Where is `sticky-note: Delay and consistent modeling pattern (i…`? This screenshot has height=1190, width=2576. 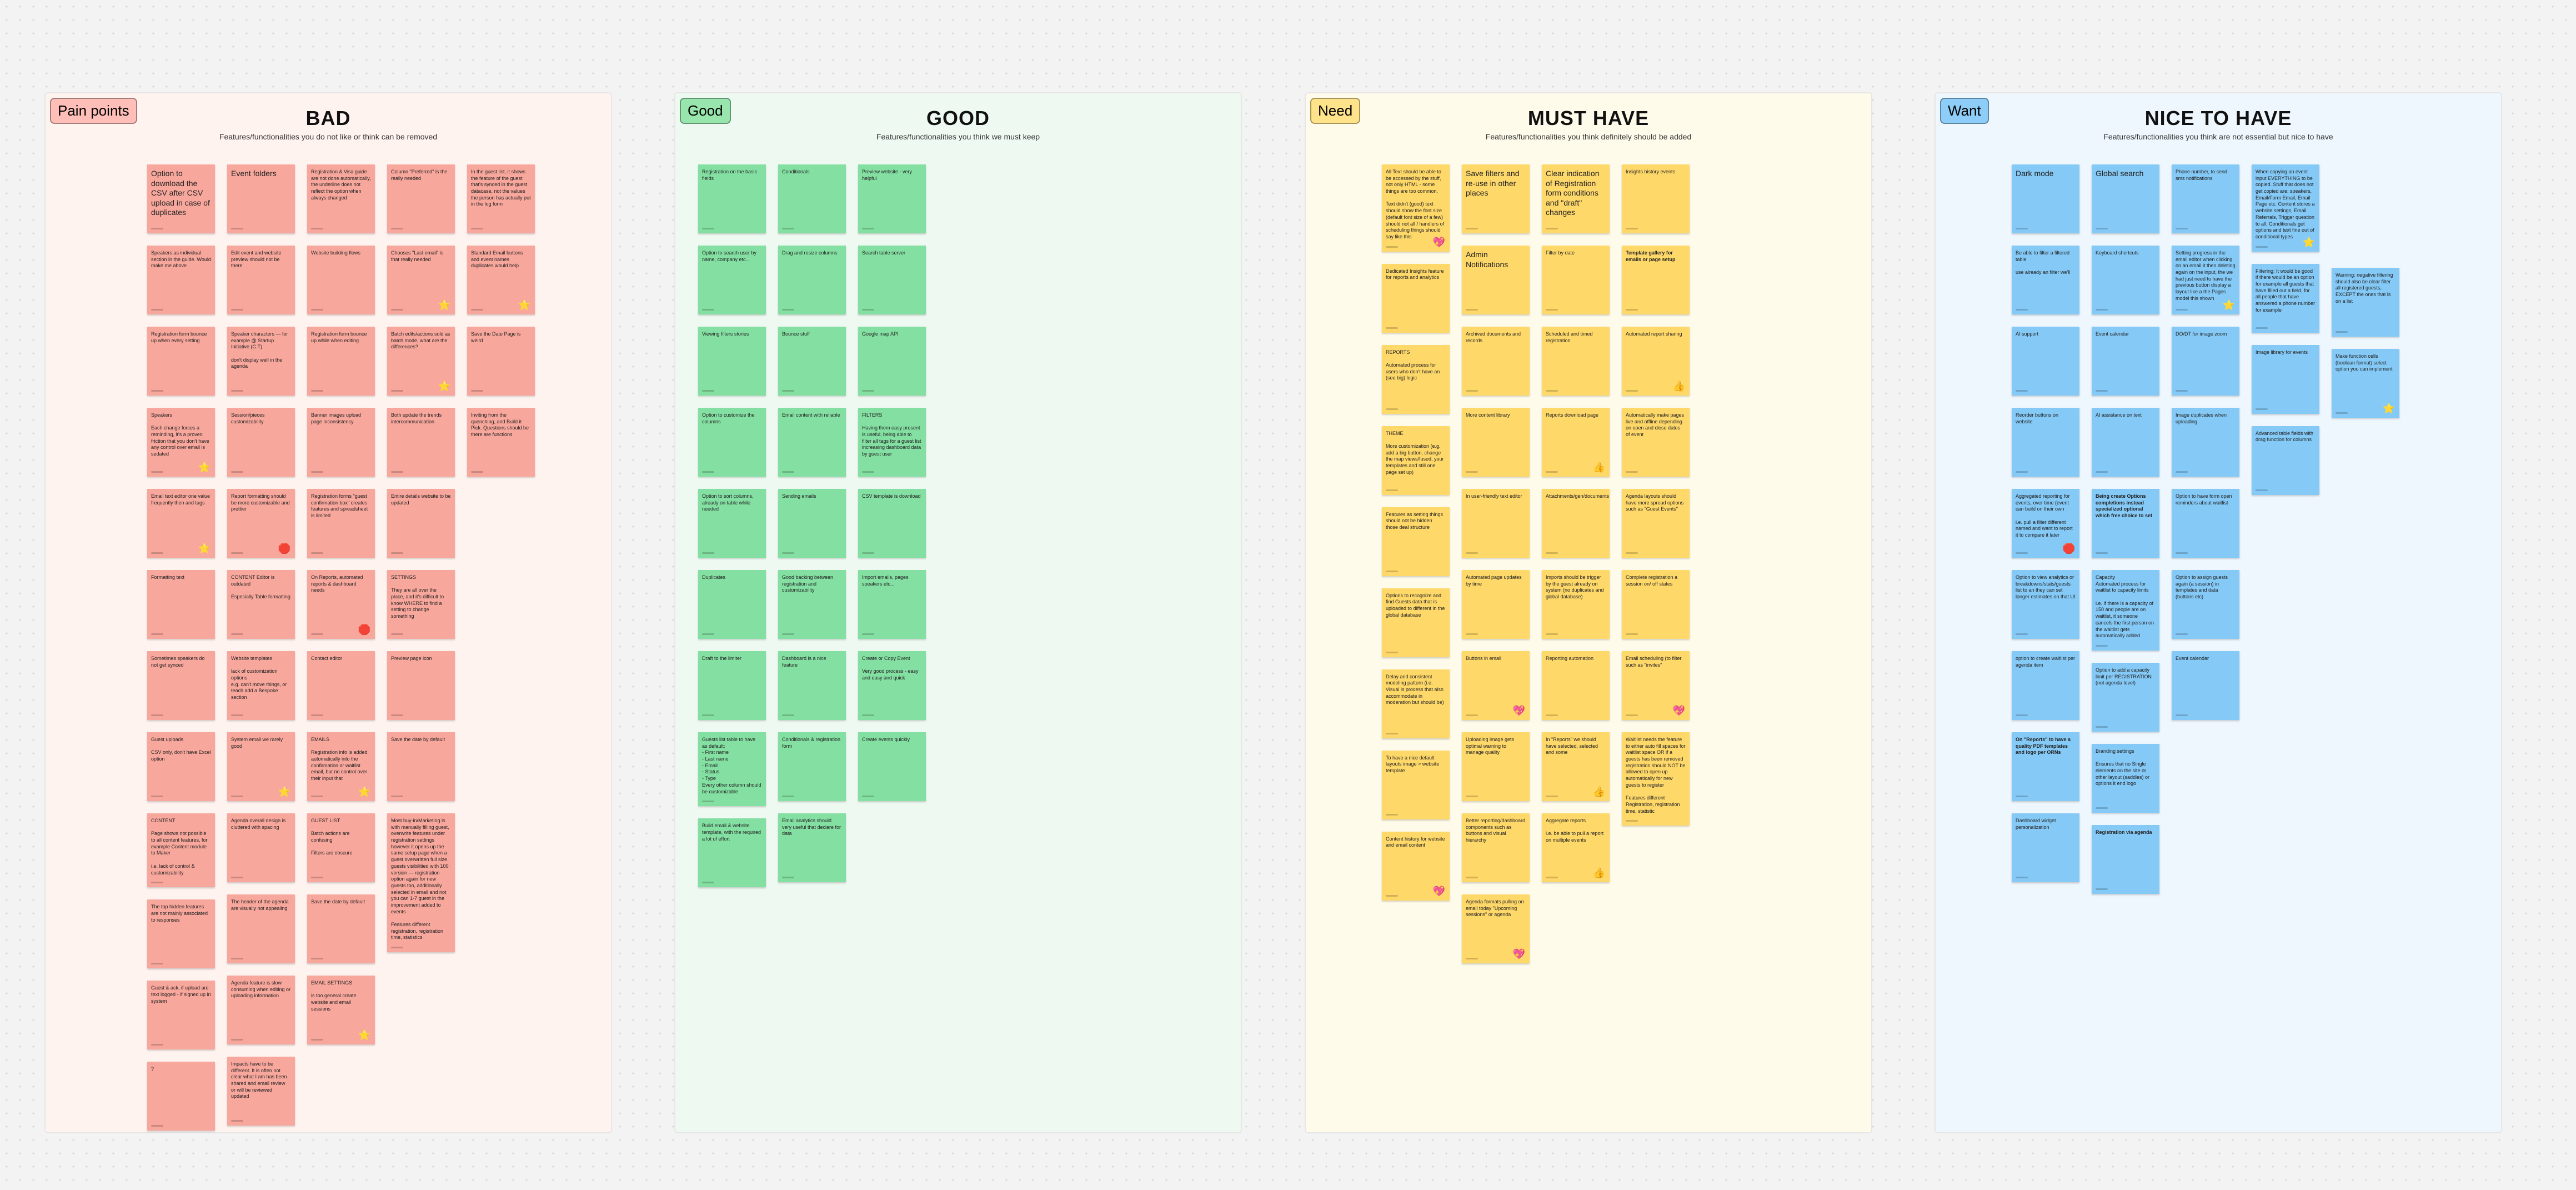
sticky-note: Delay and consistent modeling pattern (i… is located at coordinates (1416, 703).